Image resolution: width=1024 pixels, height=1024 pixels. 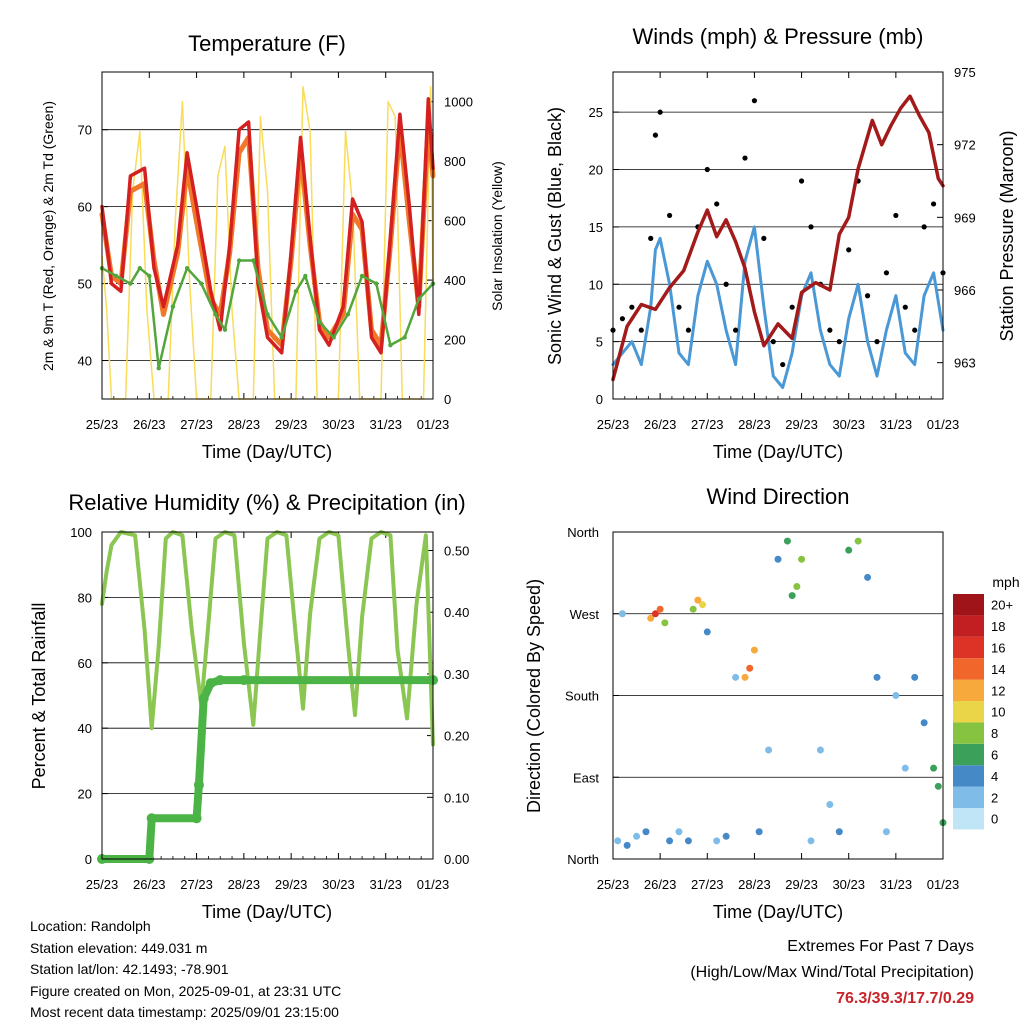 What do you see at coordinates (998, 626) in the screenshot?
I see `colorbar-label: 18` at bounding box center [998, 626].